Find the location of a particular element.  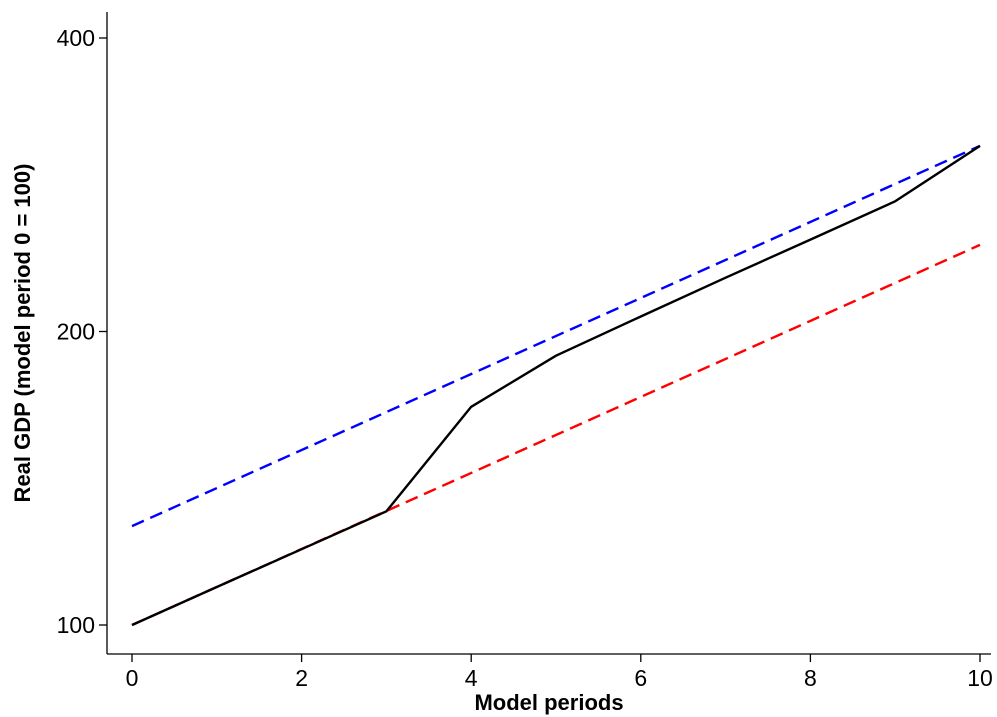

x-tick-label: 2 is located at coordinates (301, 678).